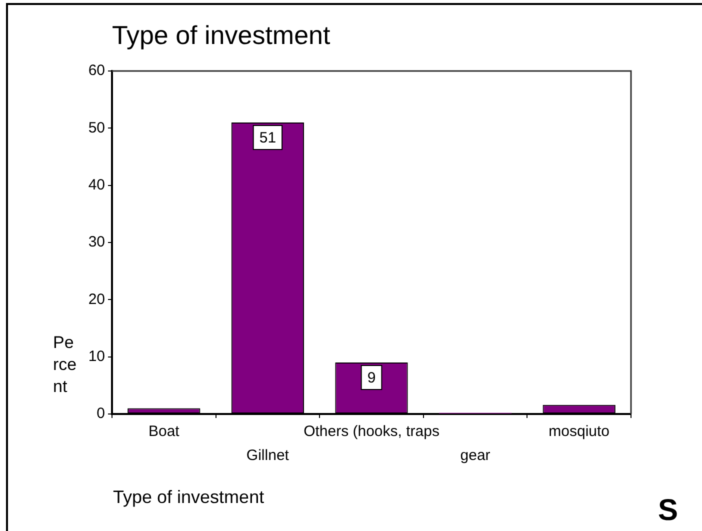 Image resolution: width=702 pixels, height=531 pixels. What do you see at coordinates (668, 510) in the screenshot?
I see `text: S` at bounding box center [668, 510].